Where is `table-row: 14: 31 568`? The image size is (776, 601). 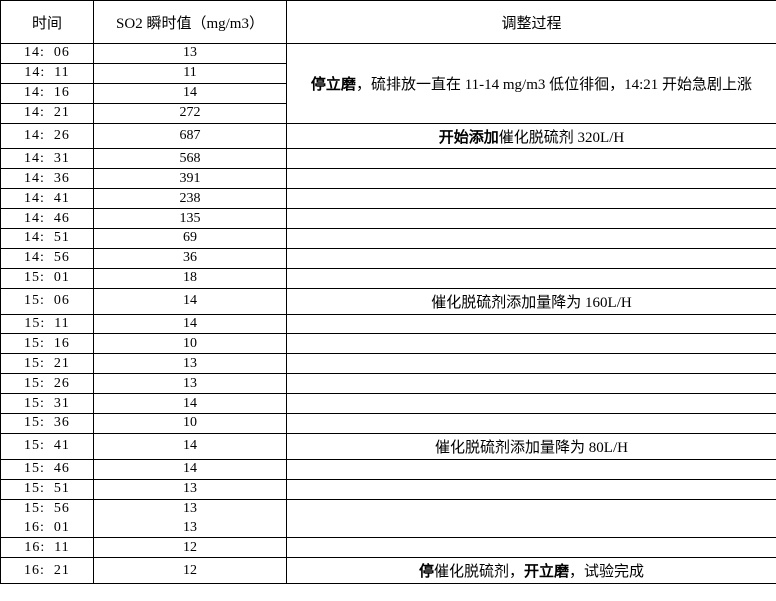 table-row: 14: 31 568 is located at coordinates (388, 159).